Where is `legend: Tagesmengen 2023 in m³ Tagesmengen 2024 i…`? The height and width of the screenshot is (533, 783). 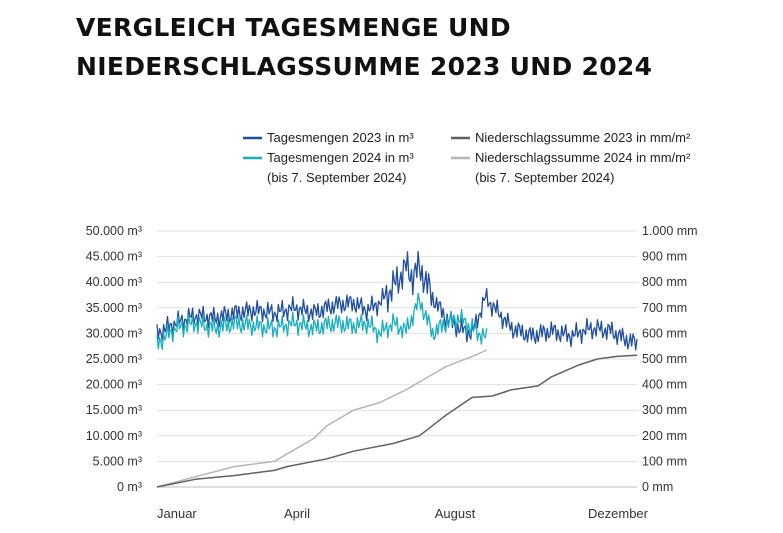 legend: Tagesmengen 2023 in m³ Tagesmengen 2024 i… is located at coordinates (467, 157).